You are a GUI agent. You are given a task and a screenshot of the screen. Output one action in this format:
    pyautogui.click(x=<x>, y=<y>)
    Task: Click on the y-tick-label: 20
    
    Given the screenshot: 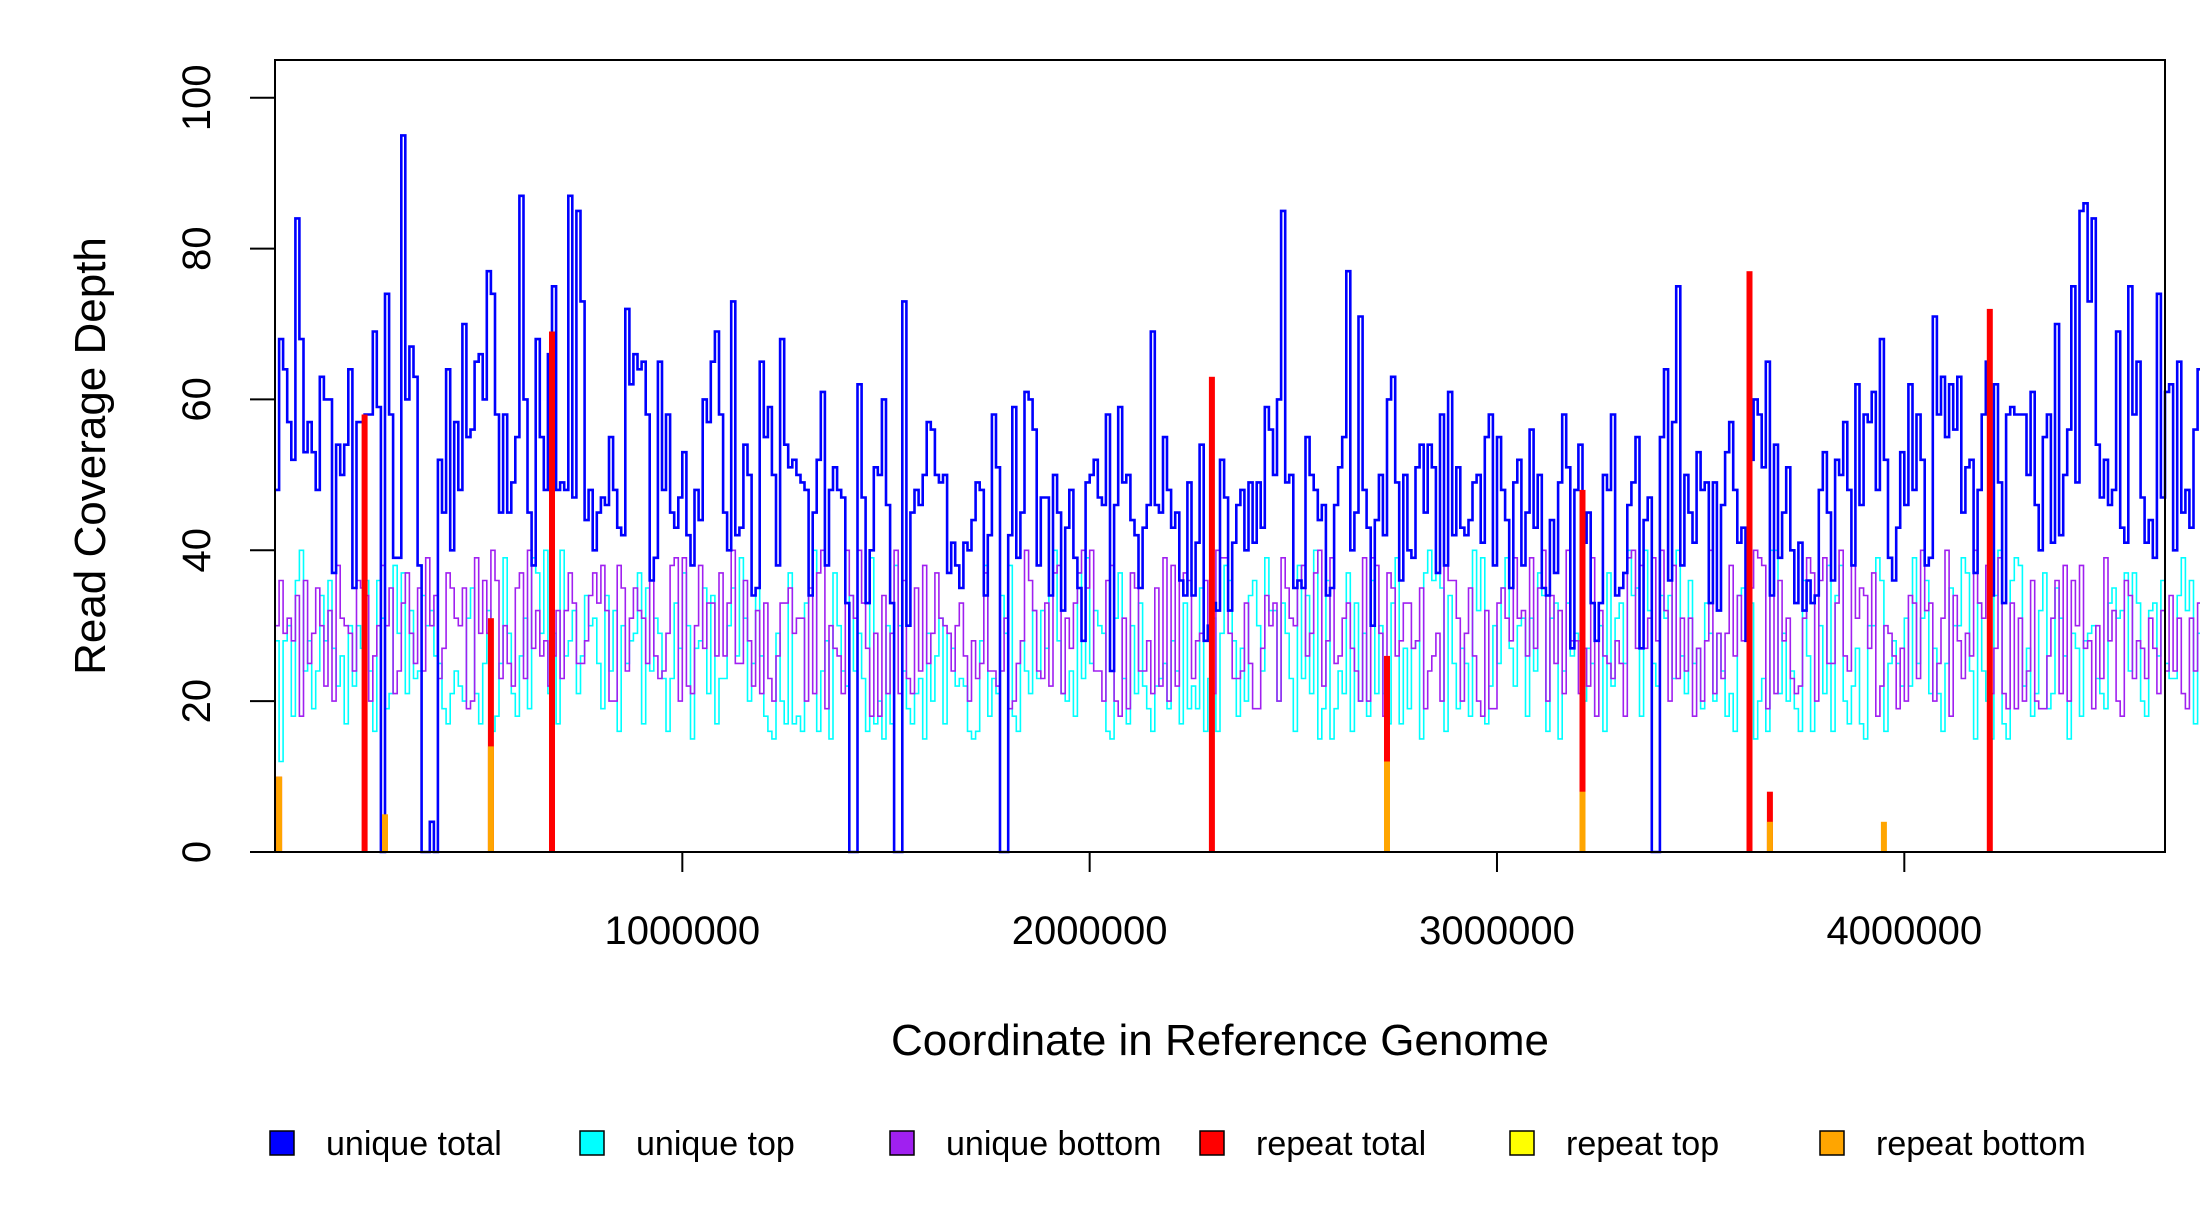 What is the action you would take?
    pyautogui.click(x=197, y=701)
    